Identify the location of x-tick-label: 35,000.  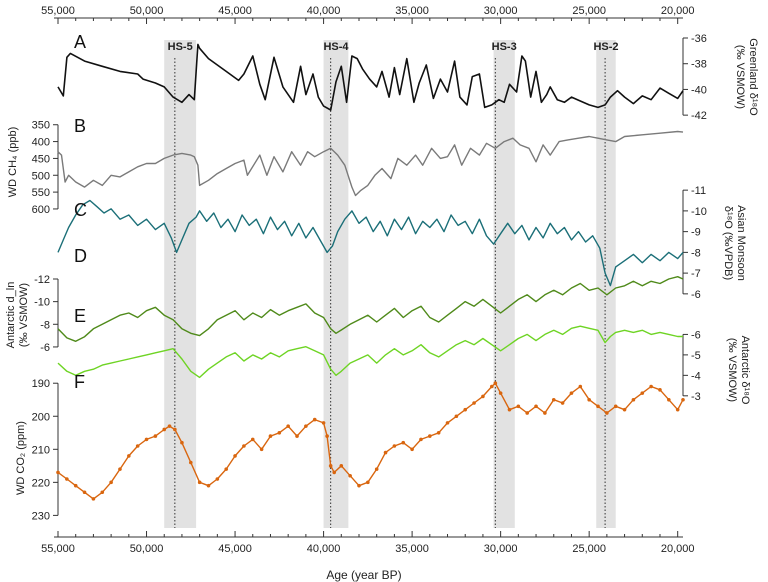
(412, 549).